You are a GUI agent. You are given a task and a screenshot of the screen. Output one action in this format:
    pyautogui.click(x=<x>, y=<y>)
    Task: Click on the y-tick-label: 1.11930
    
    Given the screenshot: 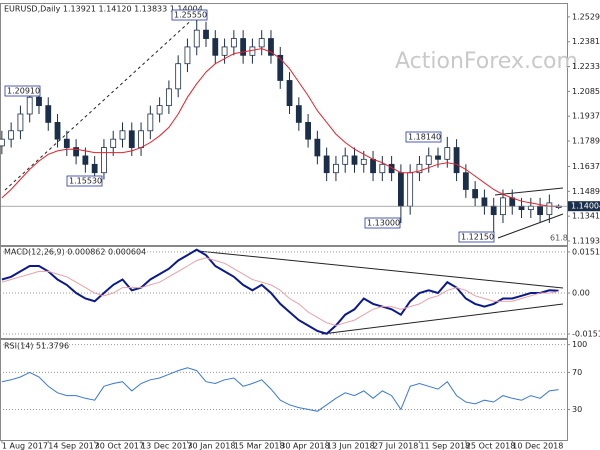 What is the action you would take?
    pyautogui.click(x=586, y=240)
    